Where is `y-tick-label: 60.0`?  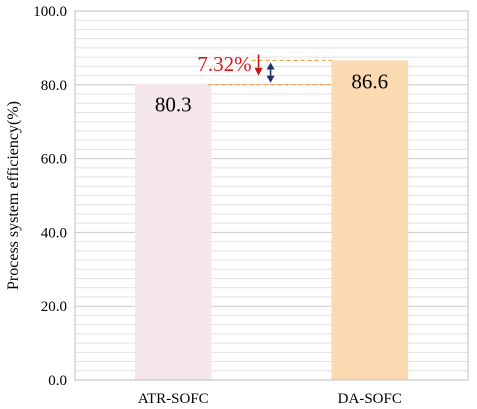
y-tick-label: 60.0 is located at coordinates (54, 160).